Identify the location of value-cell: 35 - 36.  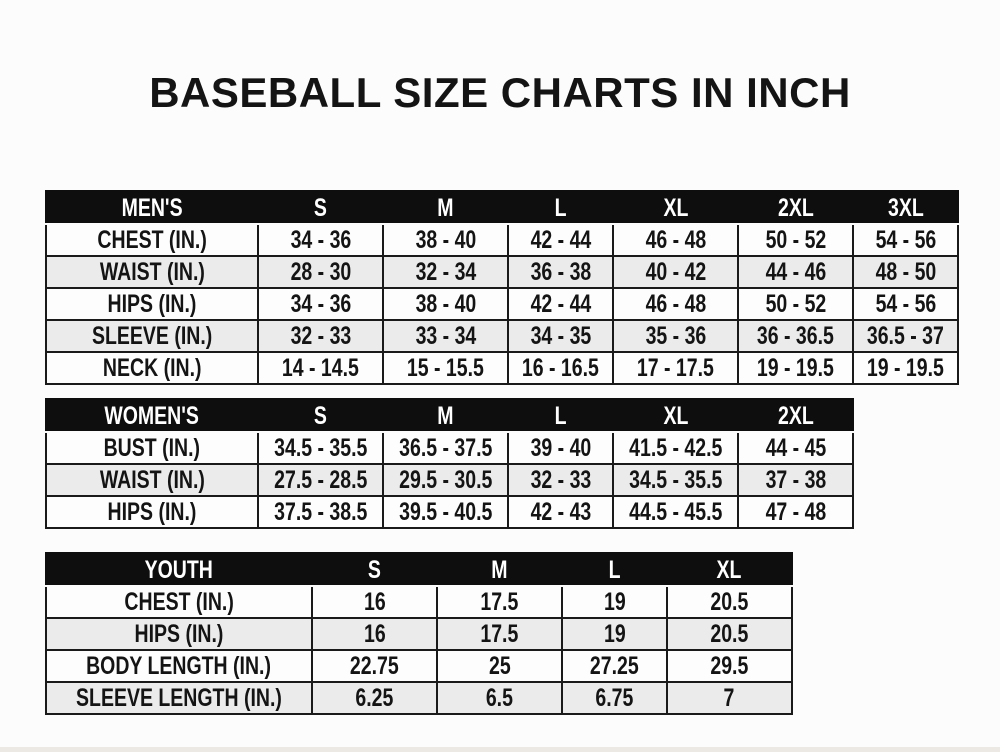
(675, 336).